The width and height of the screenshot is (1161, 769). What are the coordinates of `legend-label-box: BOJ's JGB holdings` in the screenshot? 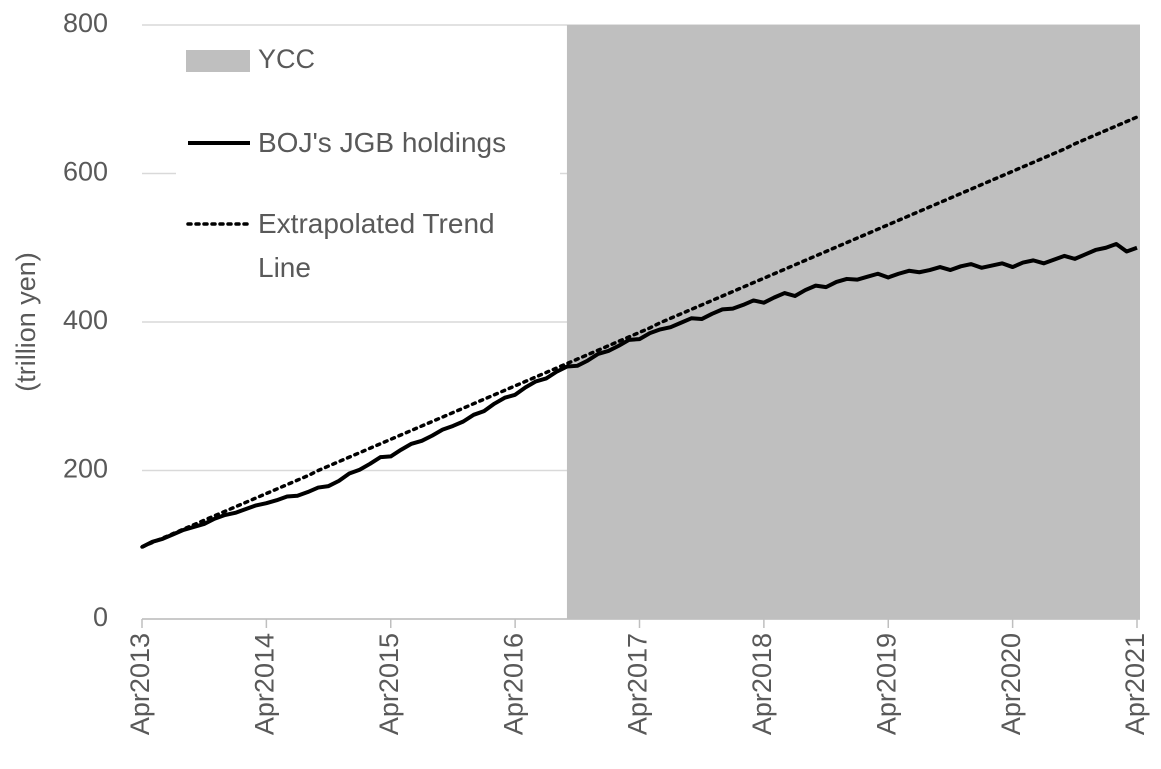 It's located at (382, 142).